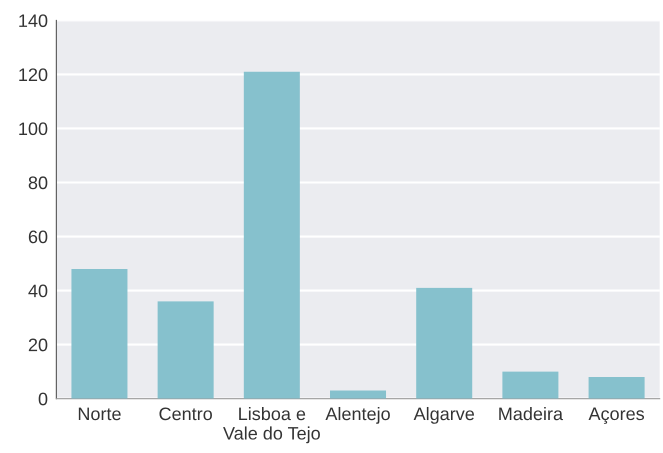  Describe the element at coordinates (99, 414) in the screenshot. I see `x-tick-label: Norte` at that location.